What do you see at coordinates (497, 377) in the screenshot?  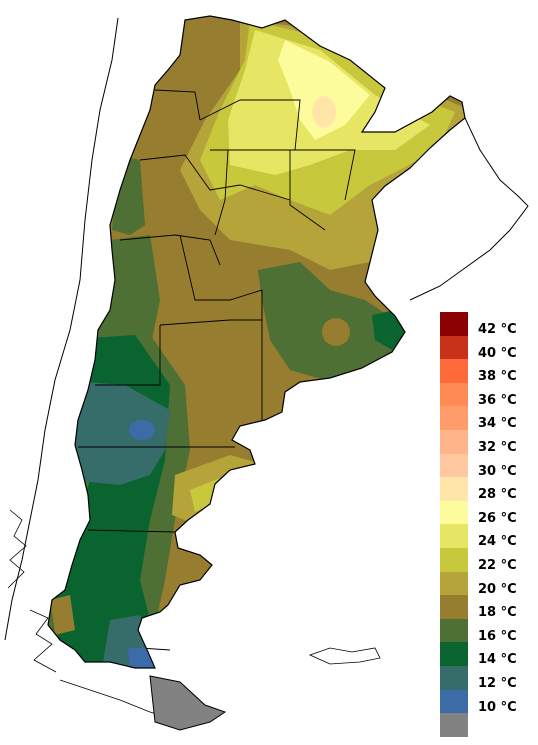 I see `legend-label: 38 °C` at bounding box center [497, 377].